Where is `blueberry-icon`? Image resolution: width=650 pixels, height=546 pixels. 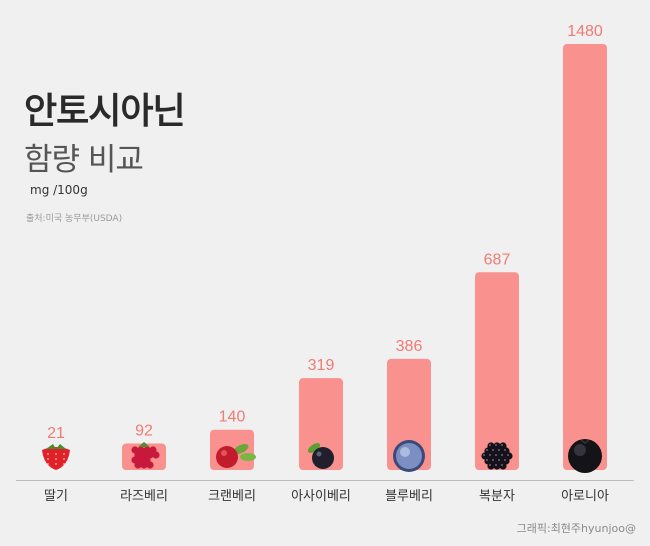
blueberry-icon is located at coordinates (409, 456).